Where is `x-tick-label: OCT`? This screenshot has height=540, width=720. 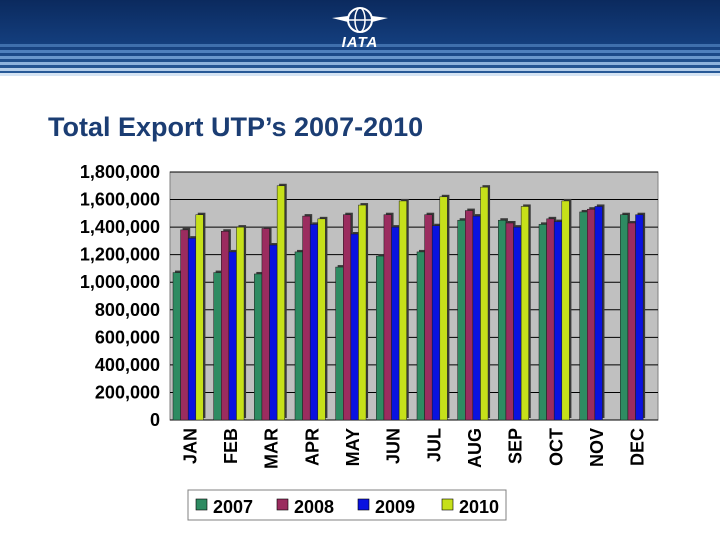
x-tick-label: OCT is located at coordinates (556, 447).